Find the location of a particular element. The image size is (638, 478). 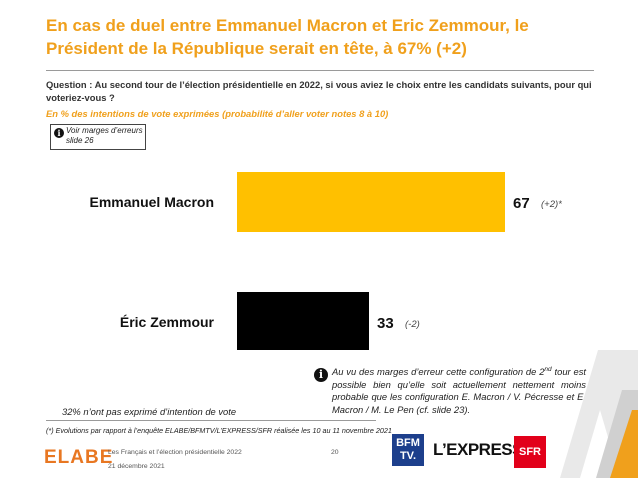

margin-note-box: i Voir marges d’erreurs slide 26 is located at coordinates (98, 137).